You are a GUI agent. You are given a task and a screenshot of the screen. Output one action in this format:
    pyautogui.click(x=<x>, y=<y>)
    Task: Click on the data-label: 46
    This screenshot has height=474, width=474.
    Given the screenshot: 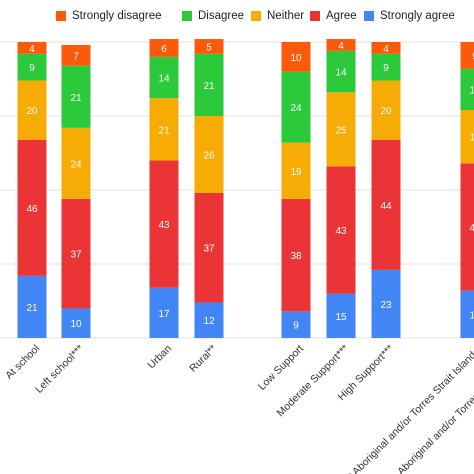 What is the action you would take?
    pyautogui.click(x=32, y=209)
    